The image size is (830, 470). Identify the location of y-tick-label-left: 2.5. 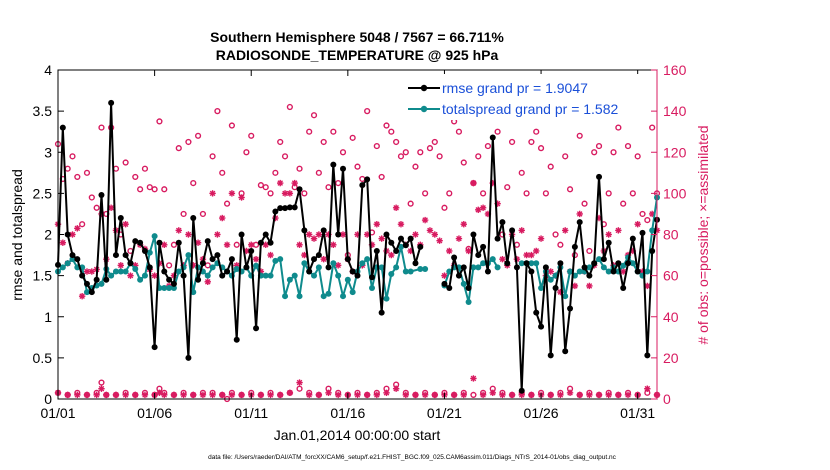
(43, 193).